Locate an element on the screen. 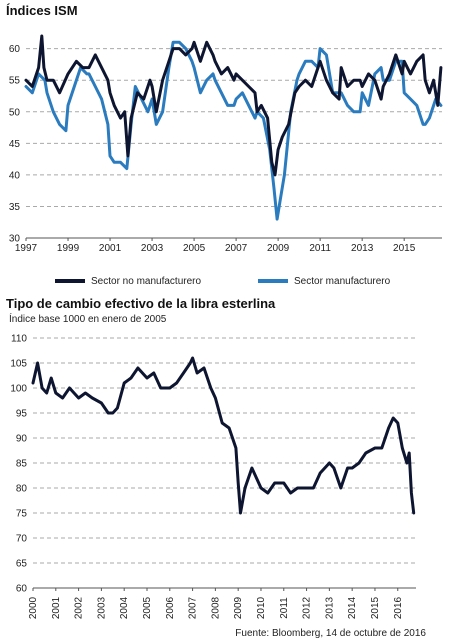 The image size is (450, 644). x-tick-label: 2002 is located at coordinates (79, 607).